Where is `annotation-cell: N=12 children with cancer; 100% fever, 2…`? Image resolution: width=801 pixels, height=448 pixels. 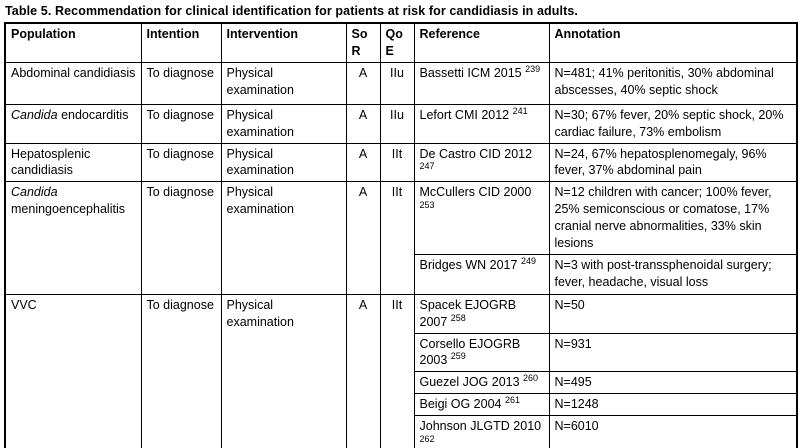
annotation-cell: N=12 children with cancer; 100% fever, 2… is located at coordinates (673, 218).